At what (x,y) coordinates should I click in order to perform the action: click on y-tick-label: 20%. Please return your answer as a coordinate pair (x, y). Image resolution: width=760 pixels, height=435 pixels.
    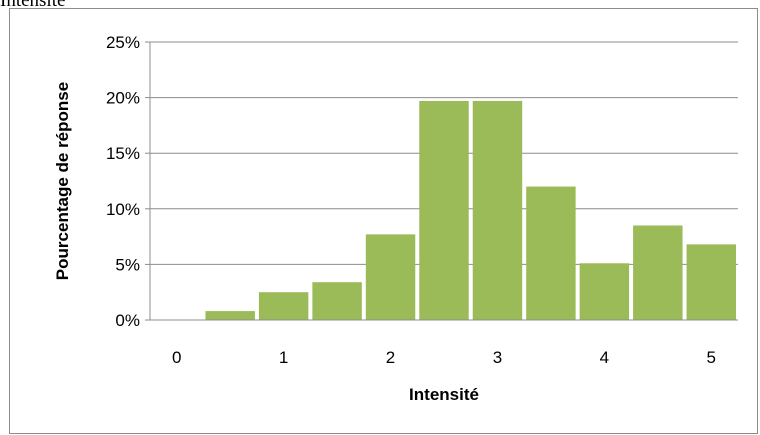
    Looking at the image, I should click on (123, 98).